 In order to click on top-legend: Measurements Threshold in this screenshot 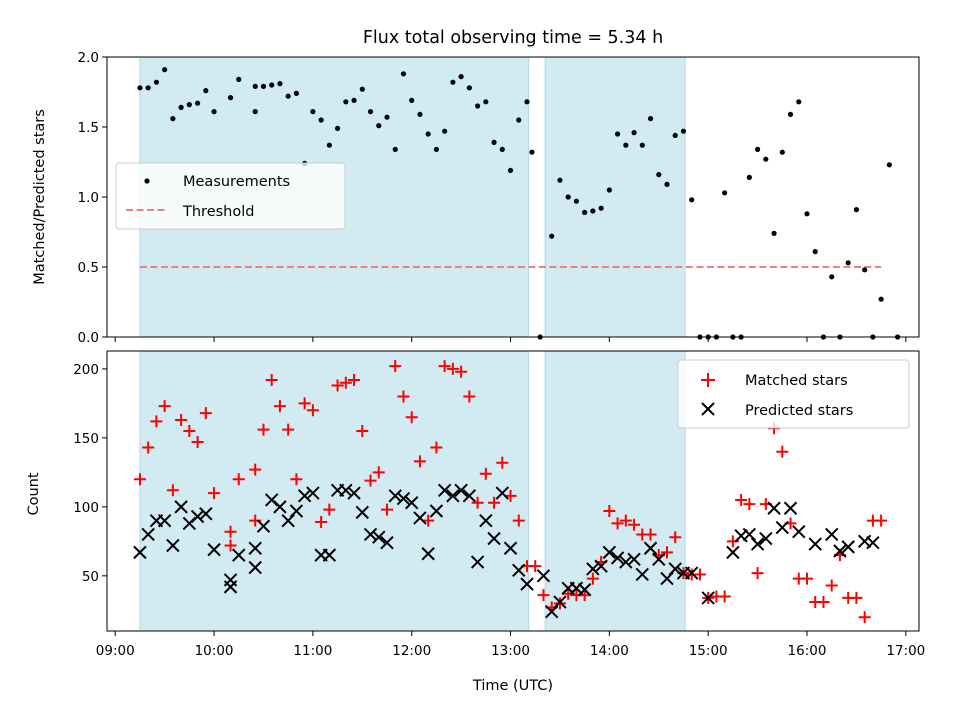, I will do `click(230, 196)`.